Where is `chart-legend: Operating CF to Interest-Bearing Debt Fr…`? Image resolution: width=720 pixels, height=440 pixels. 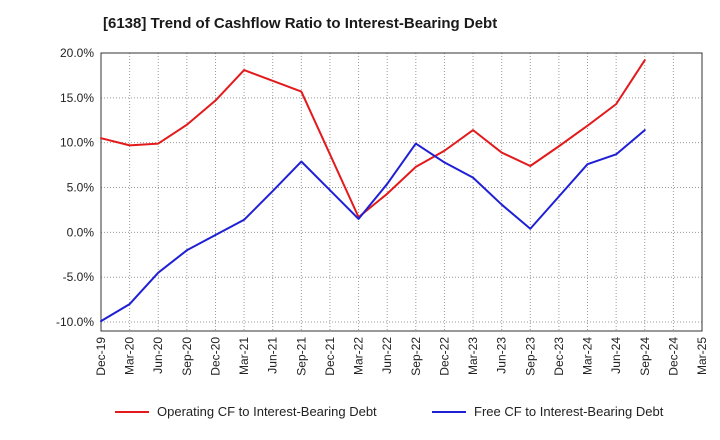
chart-legend: Operating CF to Interest-Bearing Debt Fr… is located at coordinates (360, 415).